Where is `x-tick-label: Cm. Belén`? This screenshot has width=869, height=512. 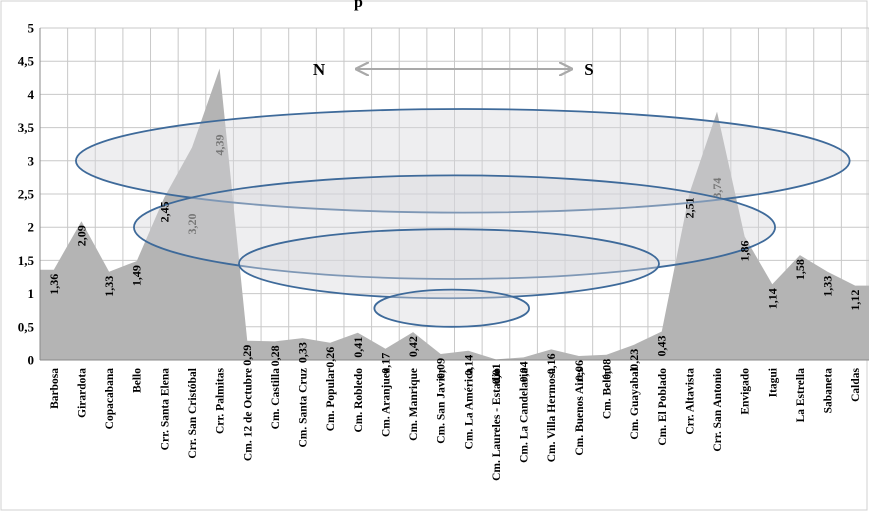 x-tick-label: Cm. Belén is located at coordinates (607, 393).